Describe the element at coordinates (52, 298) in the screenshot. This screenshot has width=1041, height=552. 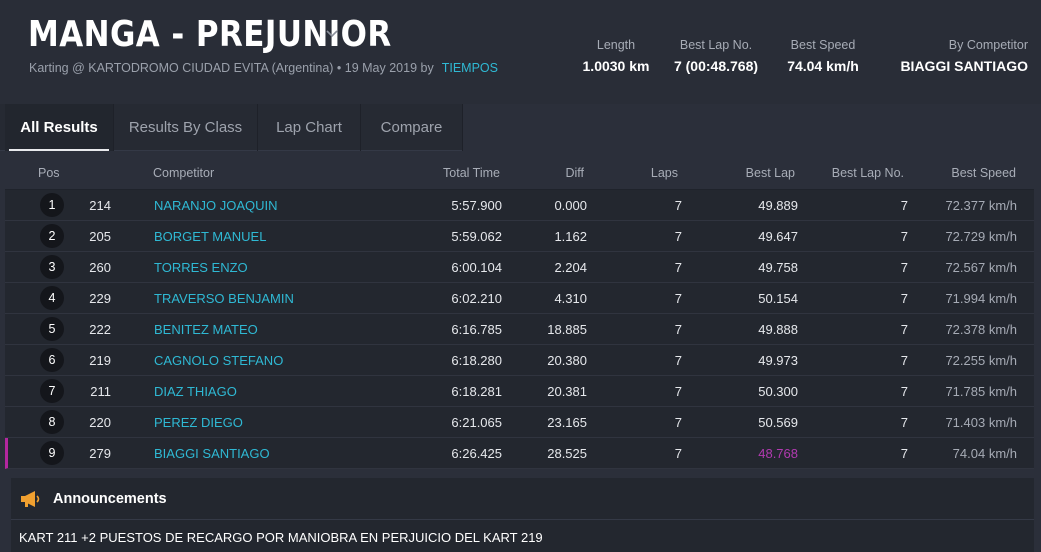
I see `position-badge: 4` at that location.